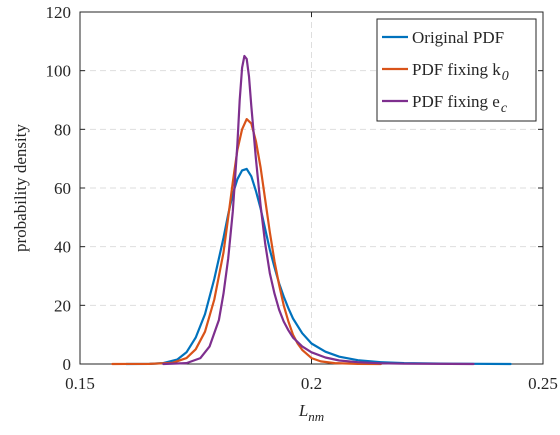  I want to click on y-tick-label: 60, so click(62, 188).